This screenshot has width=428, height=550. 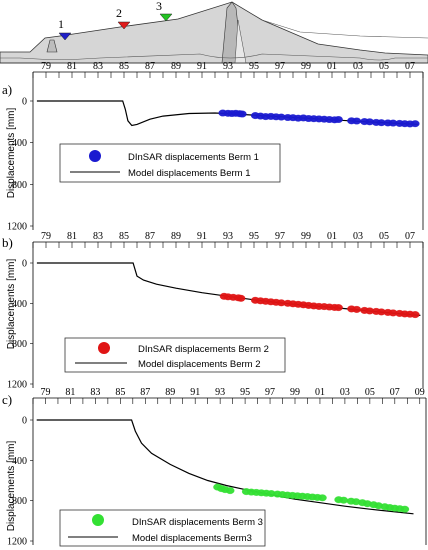 I want to click on dam-cross-section: 1 2 3, so click(x=214, y=32).